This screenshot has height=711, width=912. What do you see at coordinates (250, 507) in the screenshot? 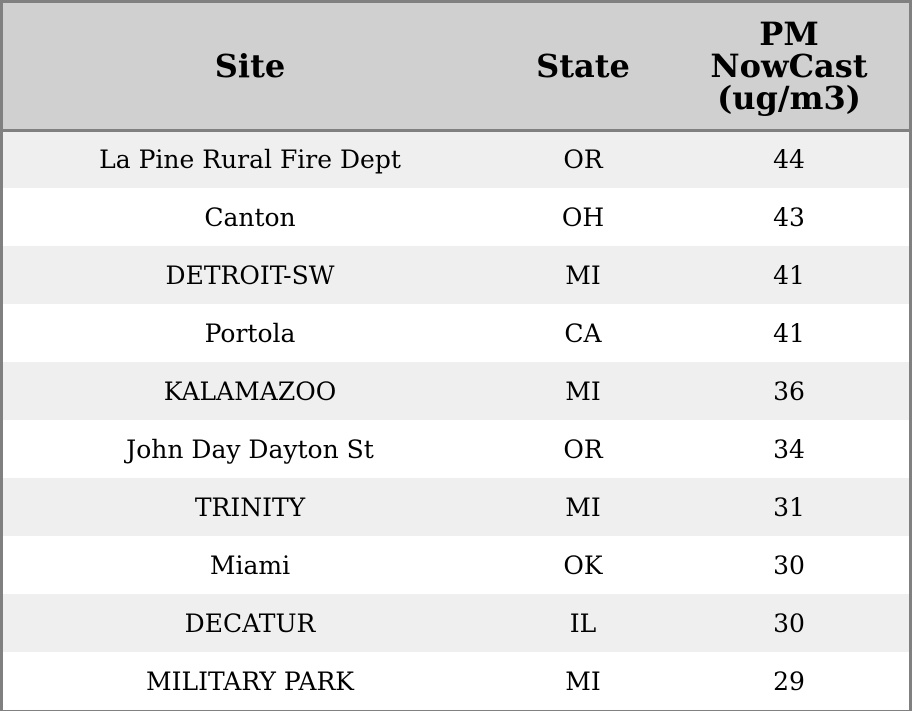
I see `cell-site: TRINITY` at bounding box center [250, 507].